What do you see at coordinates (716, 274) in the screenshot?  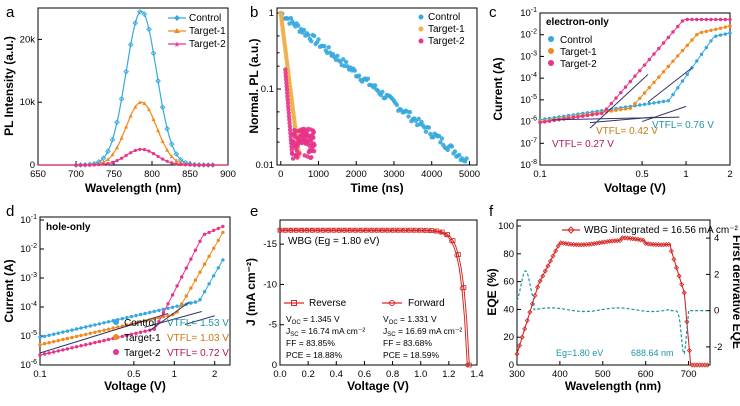 I see `y-right-tick-label: 2` at bounding box center [716, 274].